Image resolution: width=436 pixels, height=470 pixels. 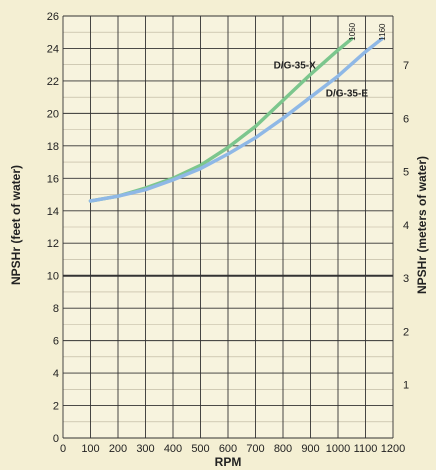 What do you see at coordinates (366, 449) in the screenshot?
I see `x-tick-label: 1100` at bounding box center [366, 449].